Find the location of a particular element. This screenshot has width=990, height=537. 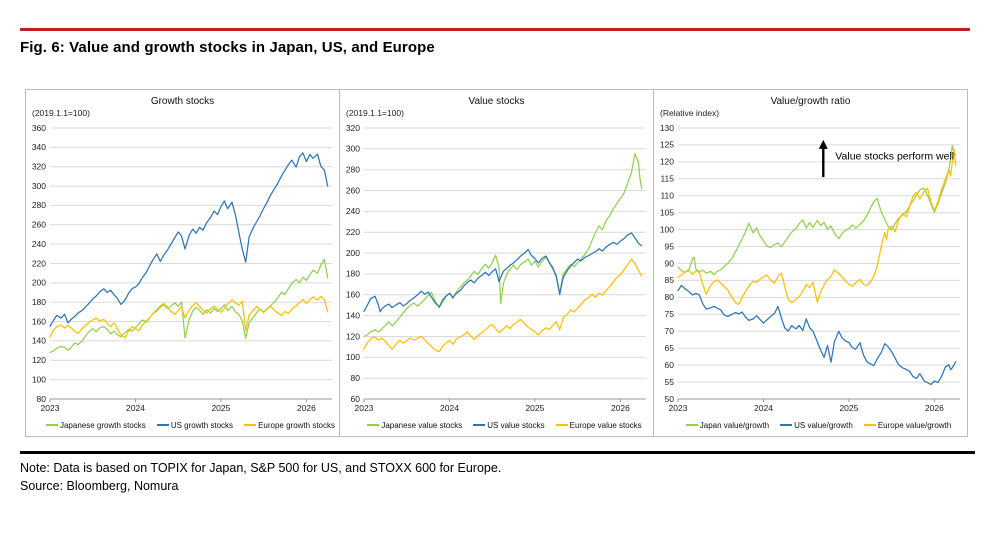

y-tick-label: 340 is located at coordinates (39, 147).